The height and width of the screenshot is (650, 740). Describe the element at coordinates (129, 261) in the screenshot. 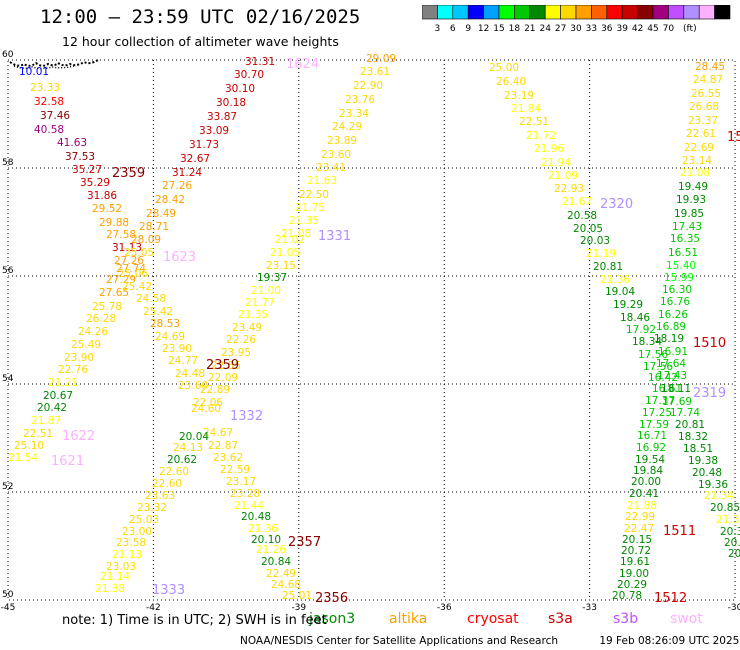

I see `wave-height-value: 27.26` at that location.